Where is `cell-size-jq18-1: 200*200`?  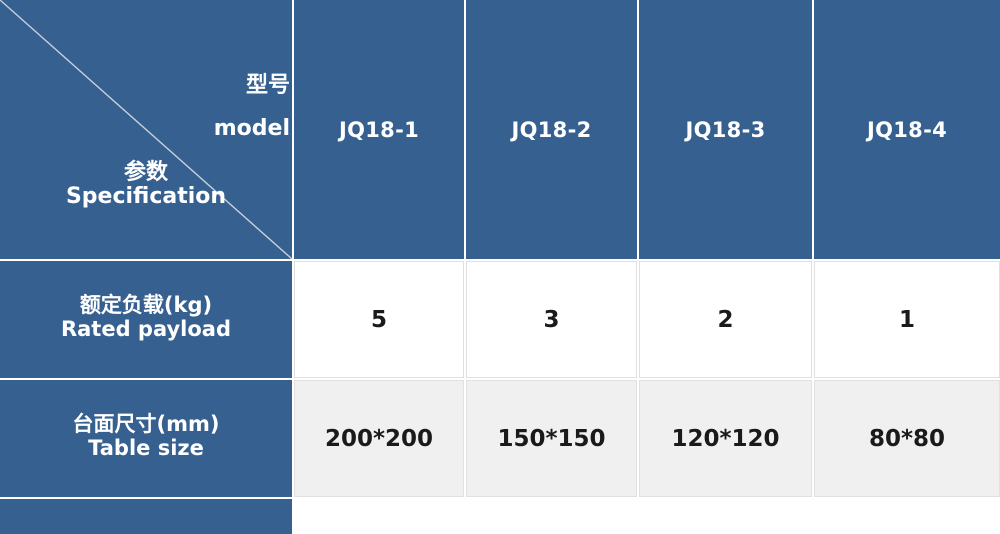
cell-size-jq18-1: 200*200 is located at coordinates (379, 438).